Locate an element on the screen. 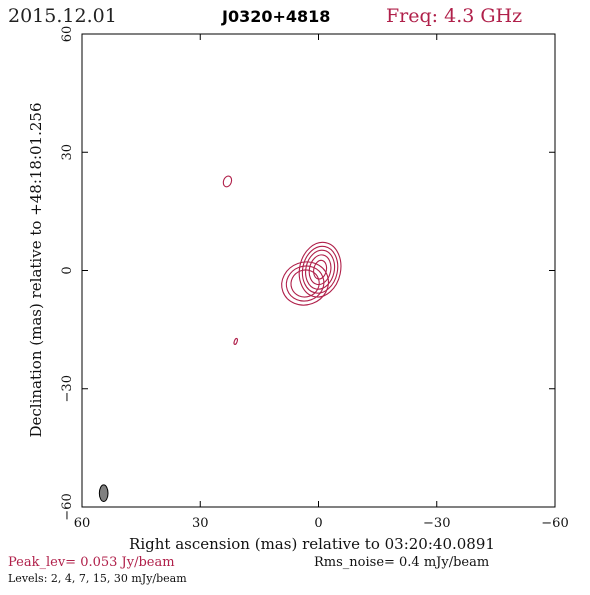 Image resolution: width=590 pixels, height=595 pixels. x-tick-label: 60 is located at coordinates (82, 523).